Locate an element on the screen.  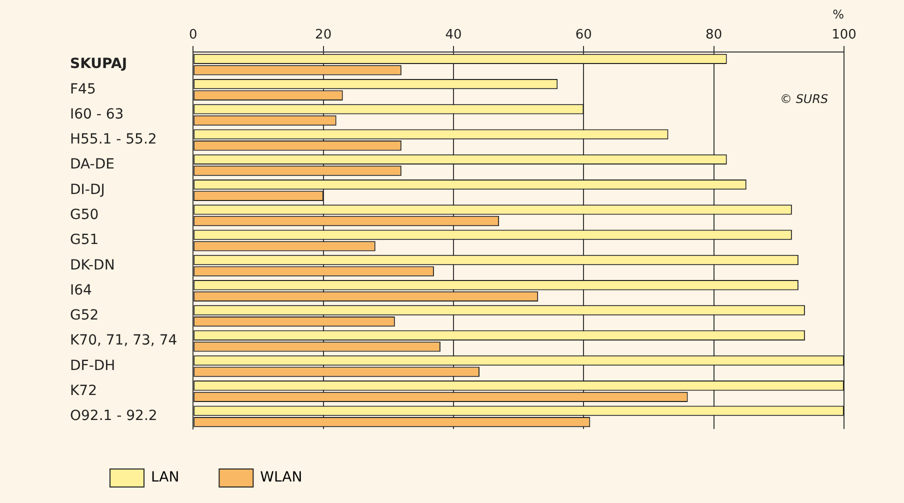
x-tick-label: 60 is located at coordinates (583, 35).